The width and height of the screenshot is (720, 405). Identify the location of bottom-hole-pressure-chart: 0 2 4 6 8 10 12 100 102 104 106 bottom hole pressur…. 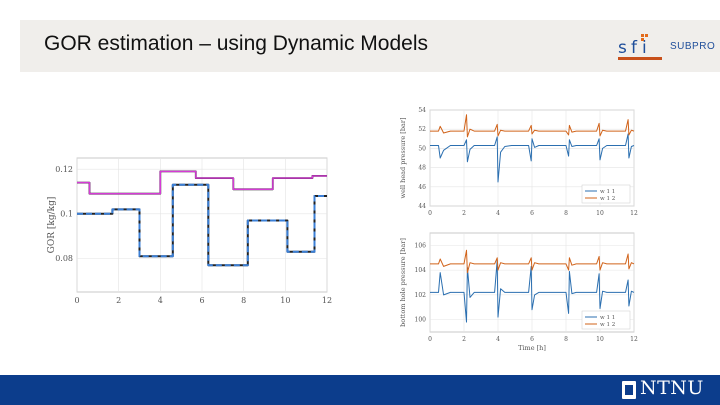
(519, 294).